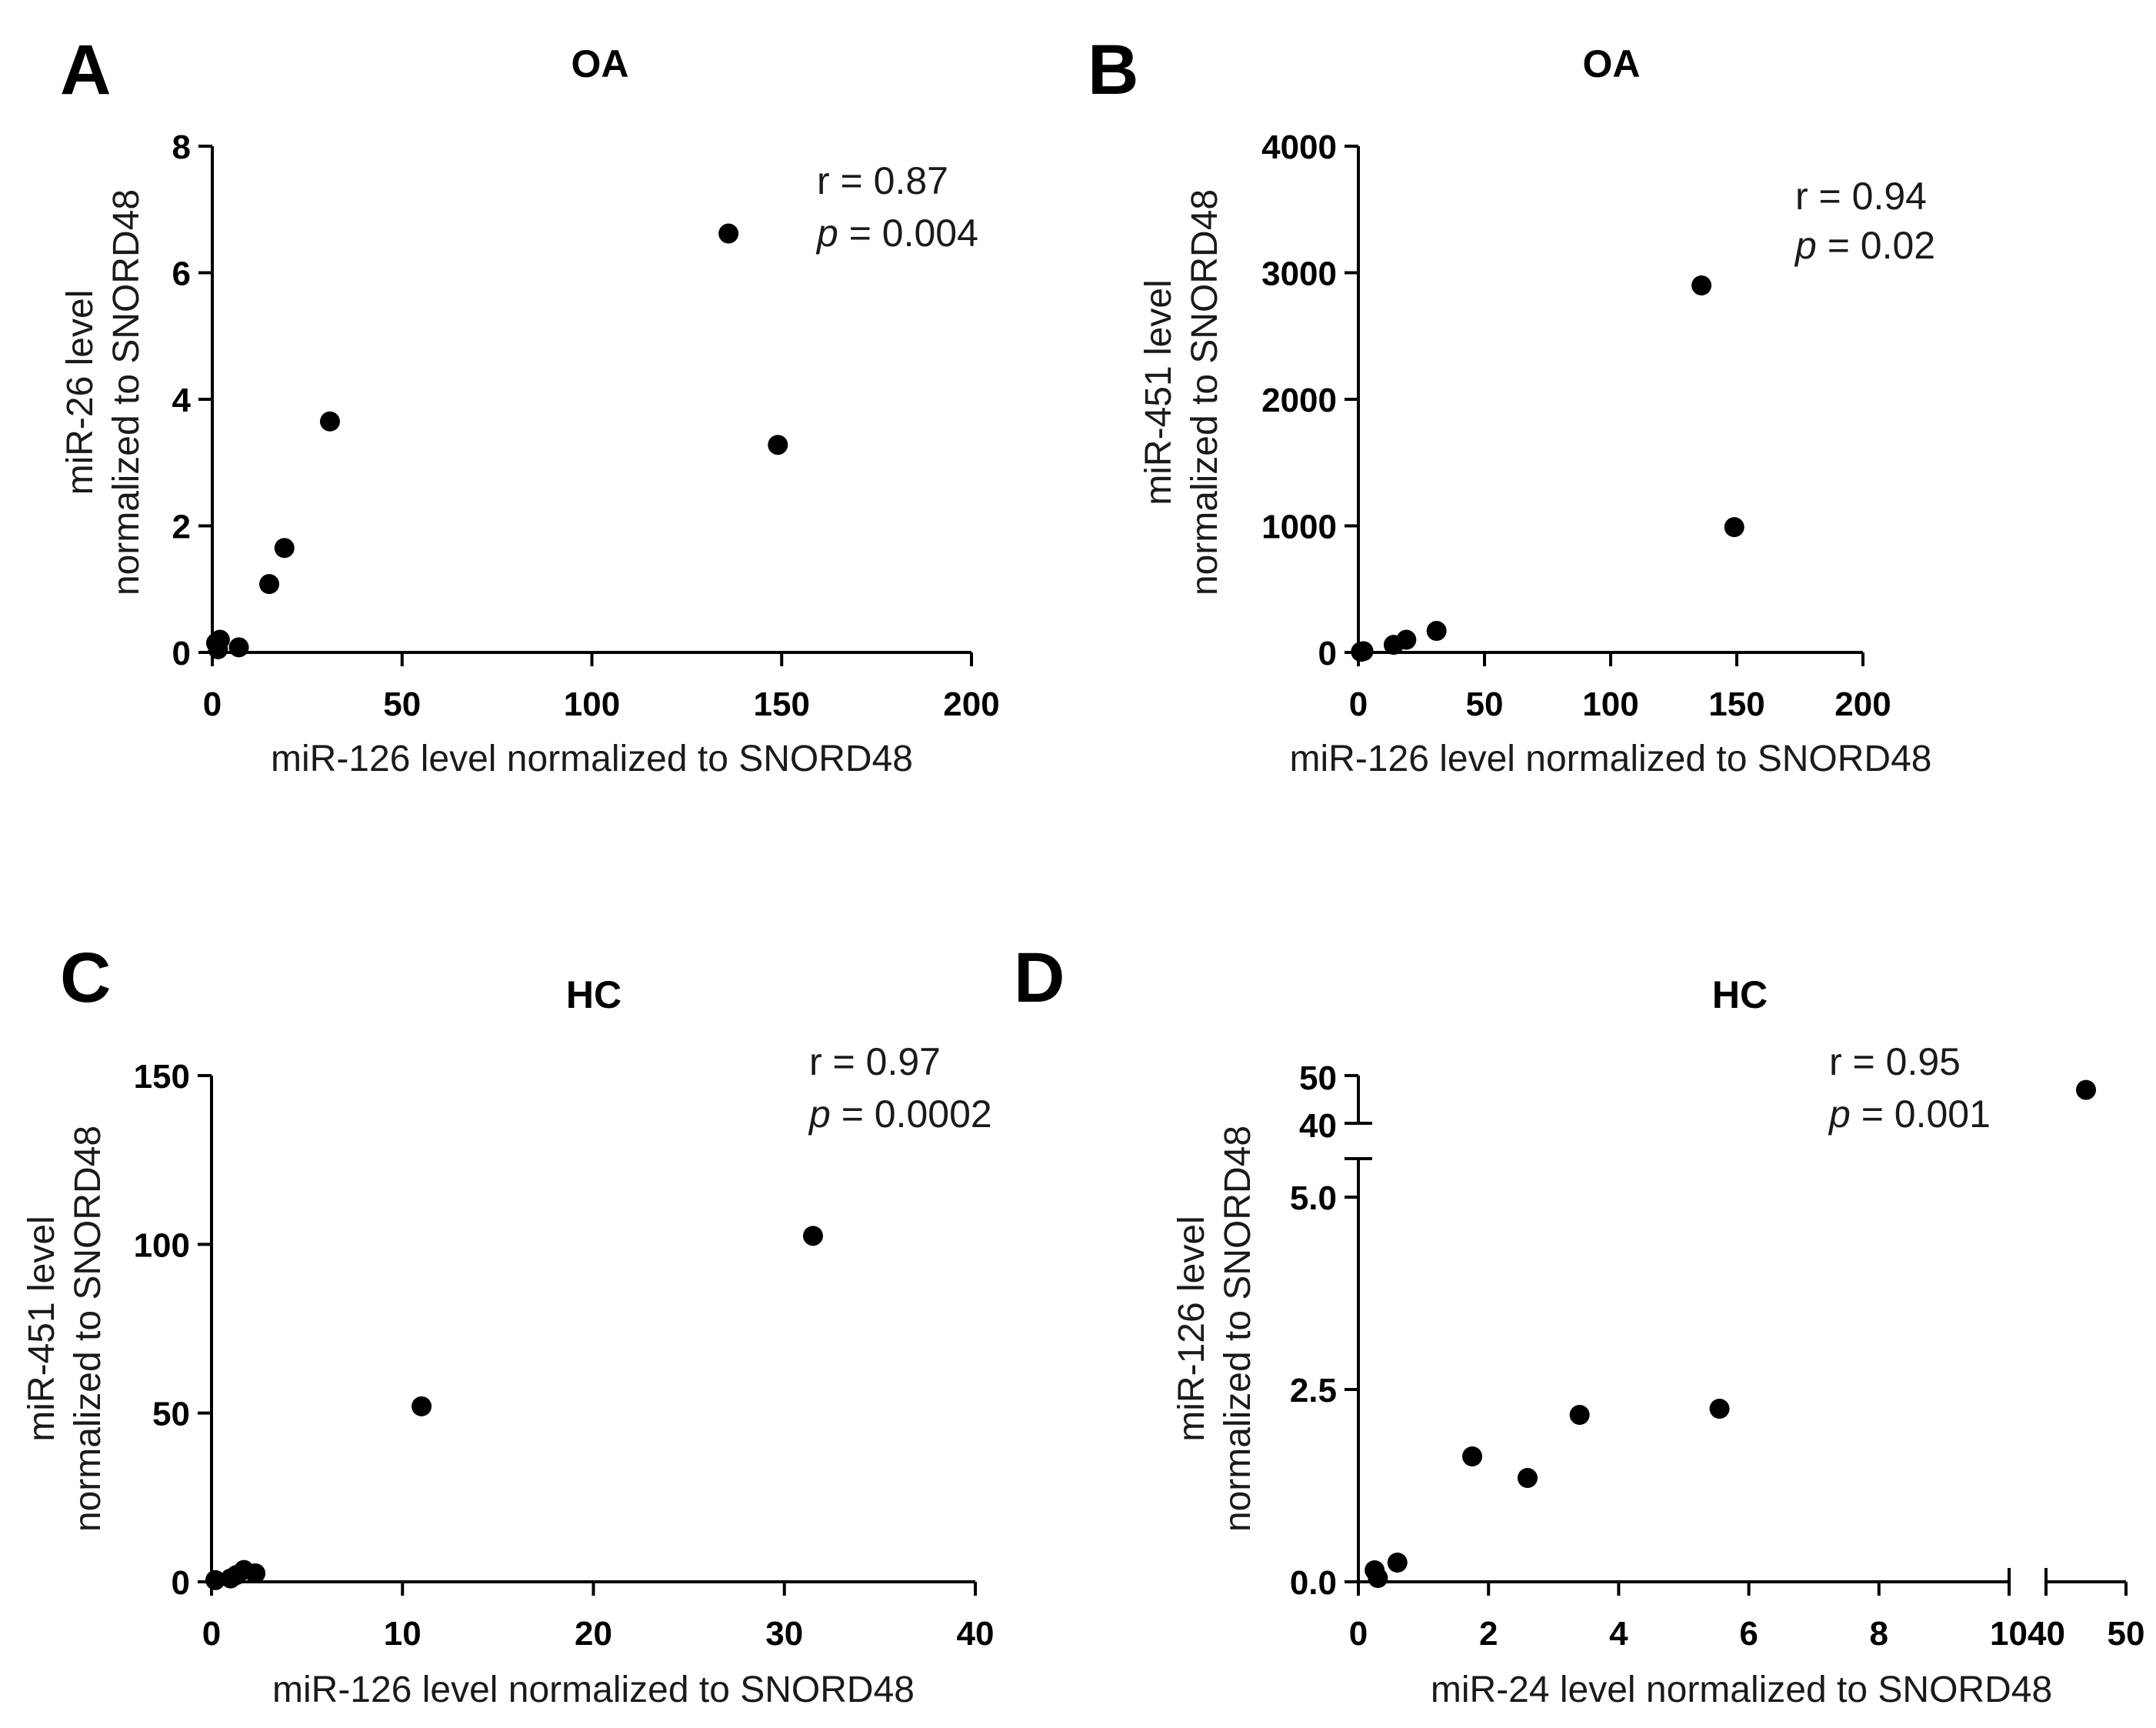  Describe the element at coordinates (882, 180) in the screenshot. I see `r-value: r = 0.87` at that location.